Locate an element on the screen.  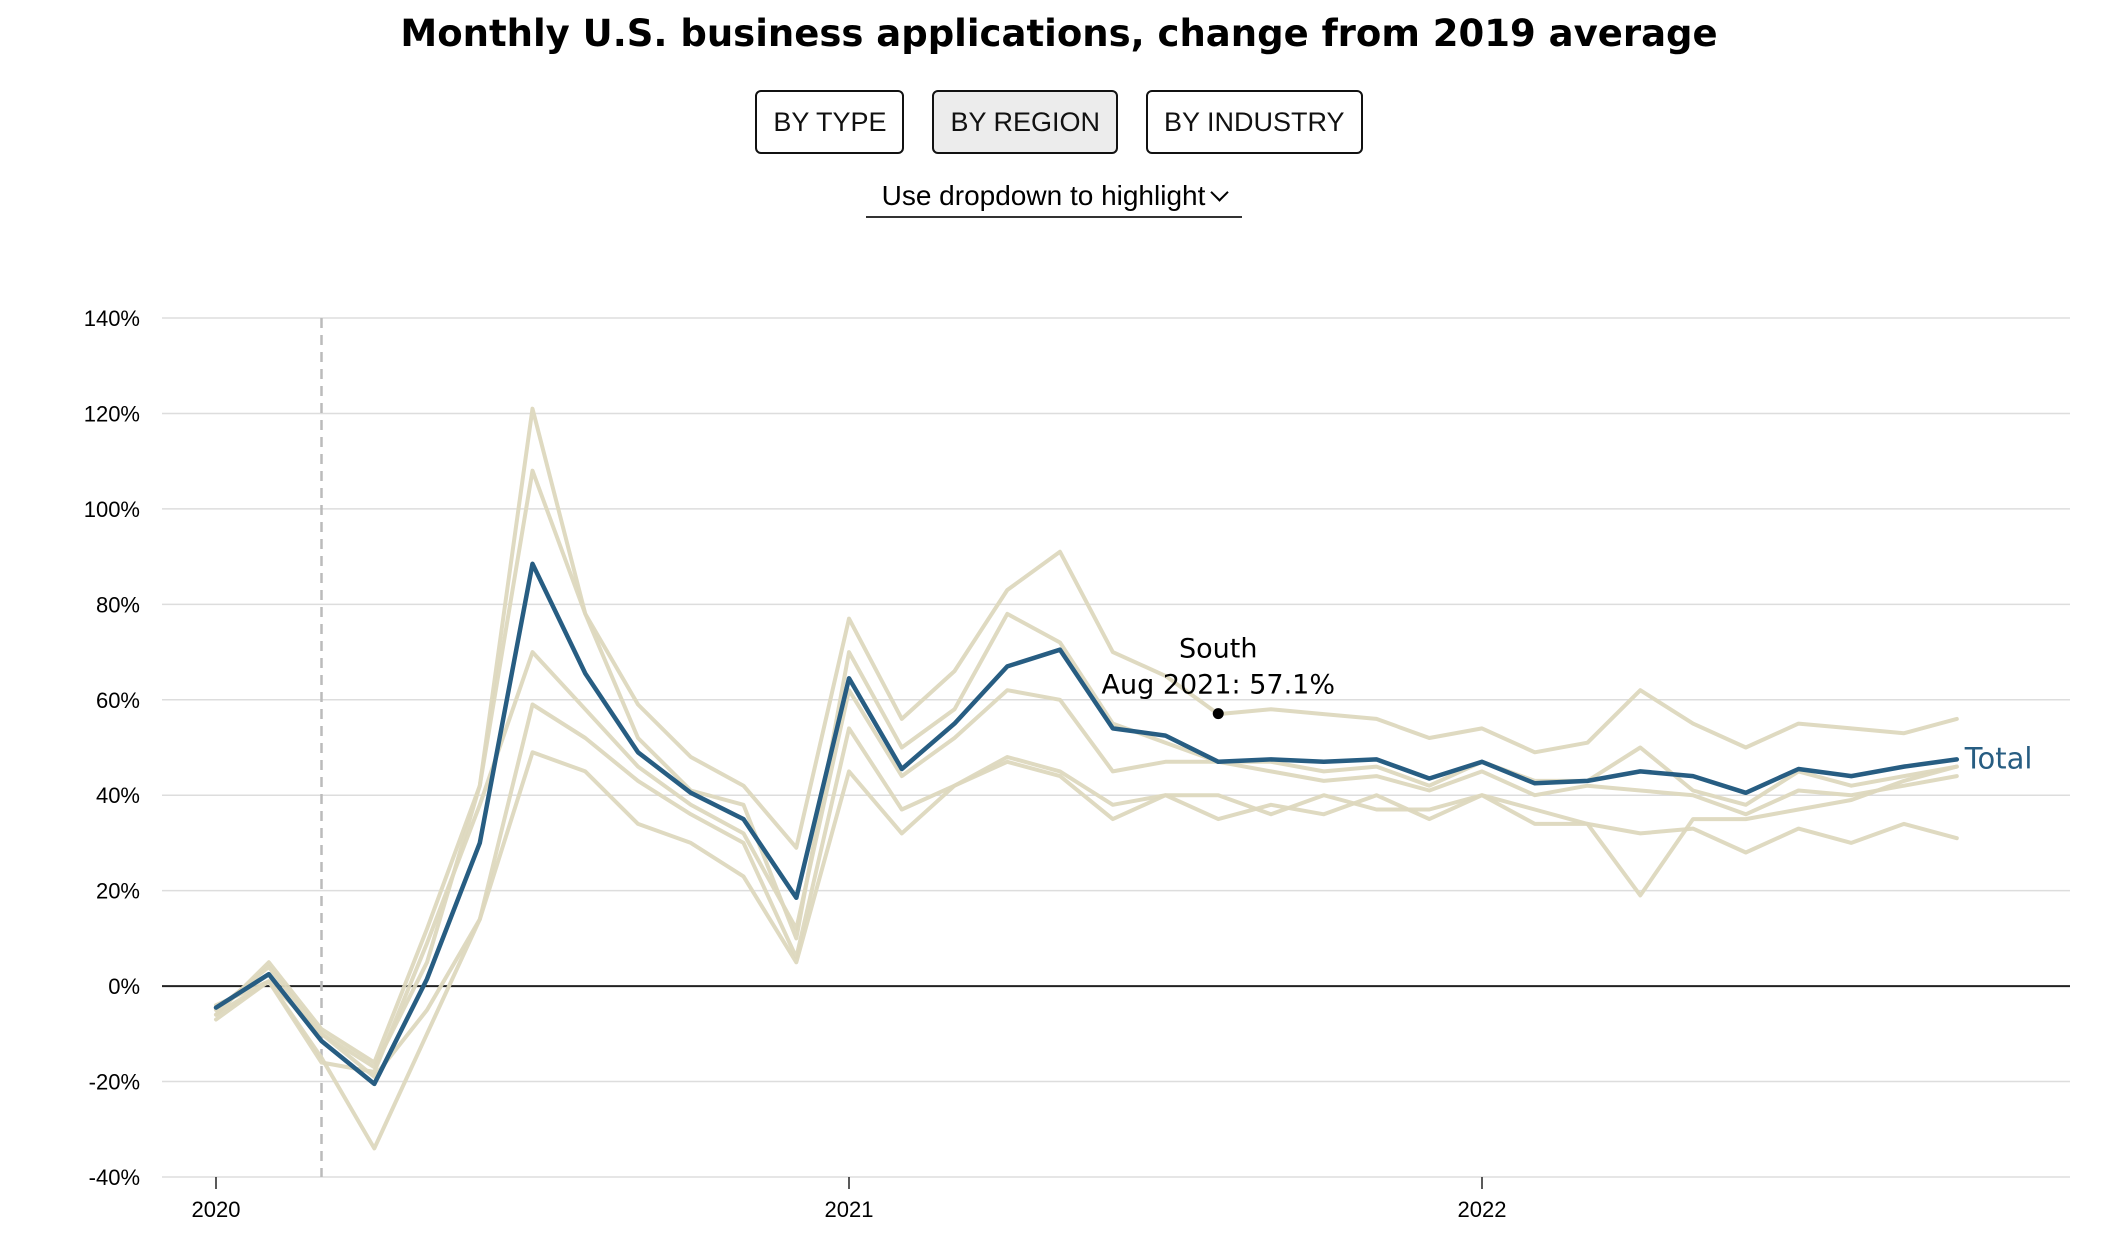
annotation-dot is located at coordinates (1218, 714).